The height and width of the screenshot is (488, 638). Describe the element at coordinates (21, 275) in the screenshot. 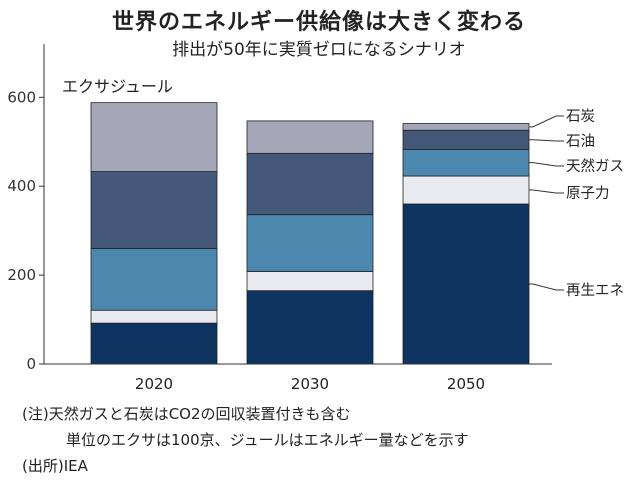

I see `y-tick-label: 200` at that location.